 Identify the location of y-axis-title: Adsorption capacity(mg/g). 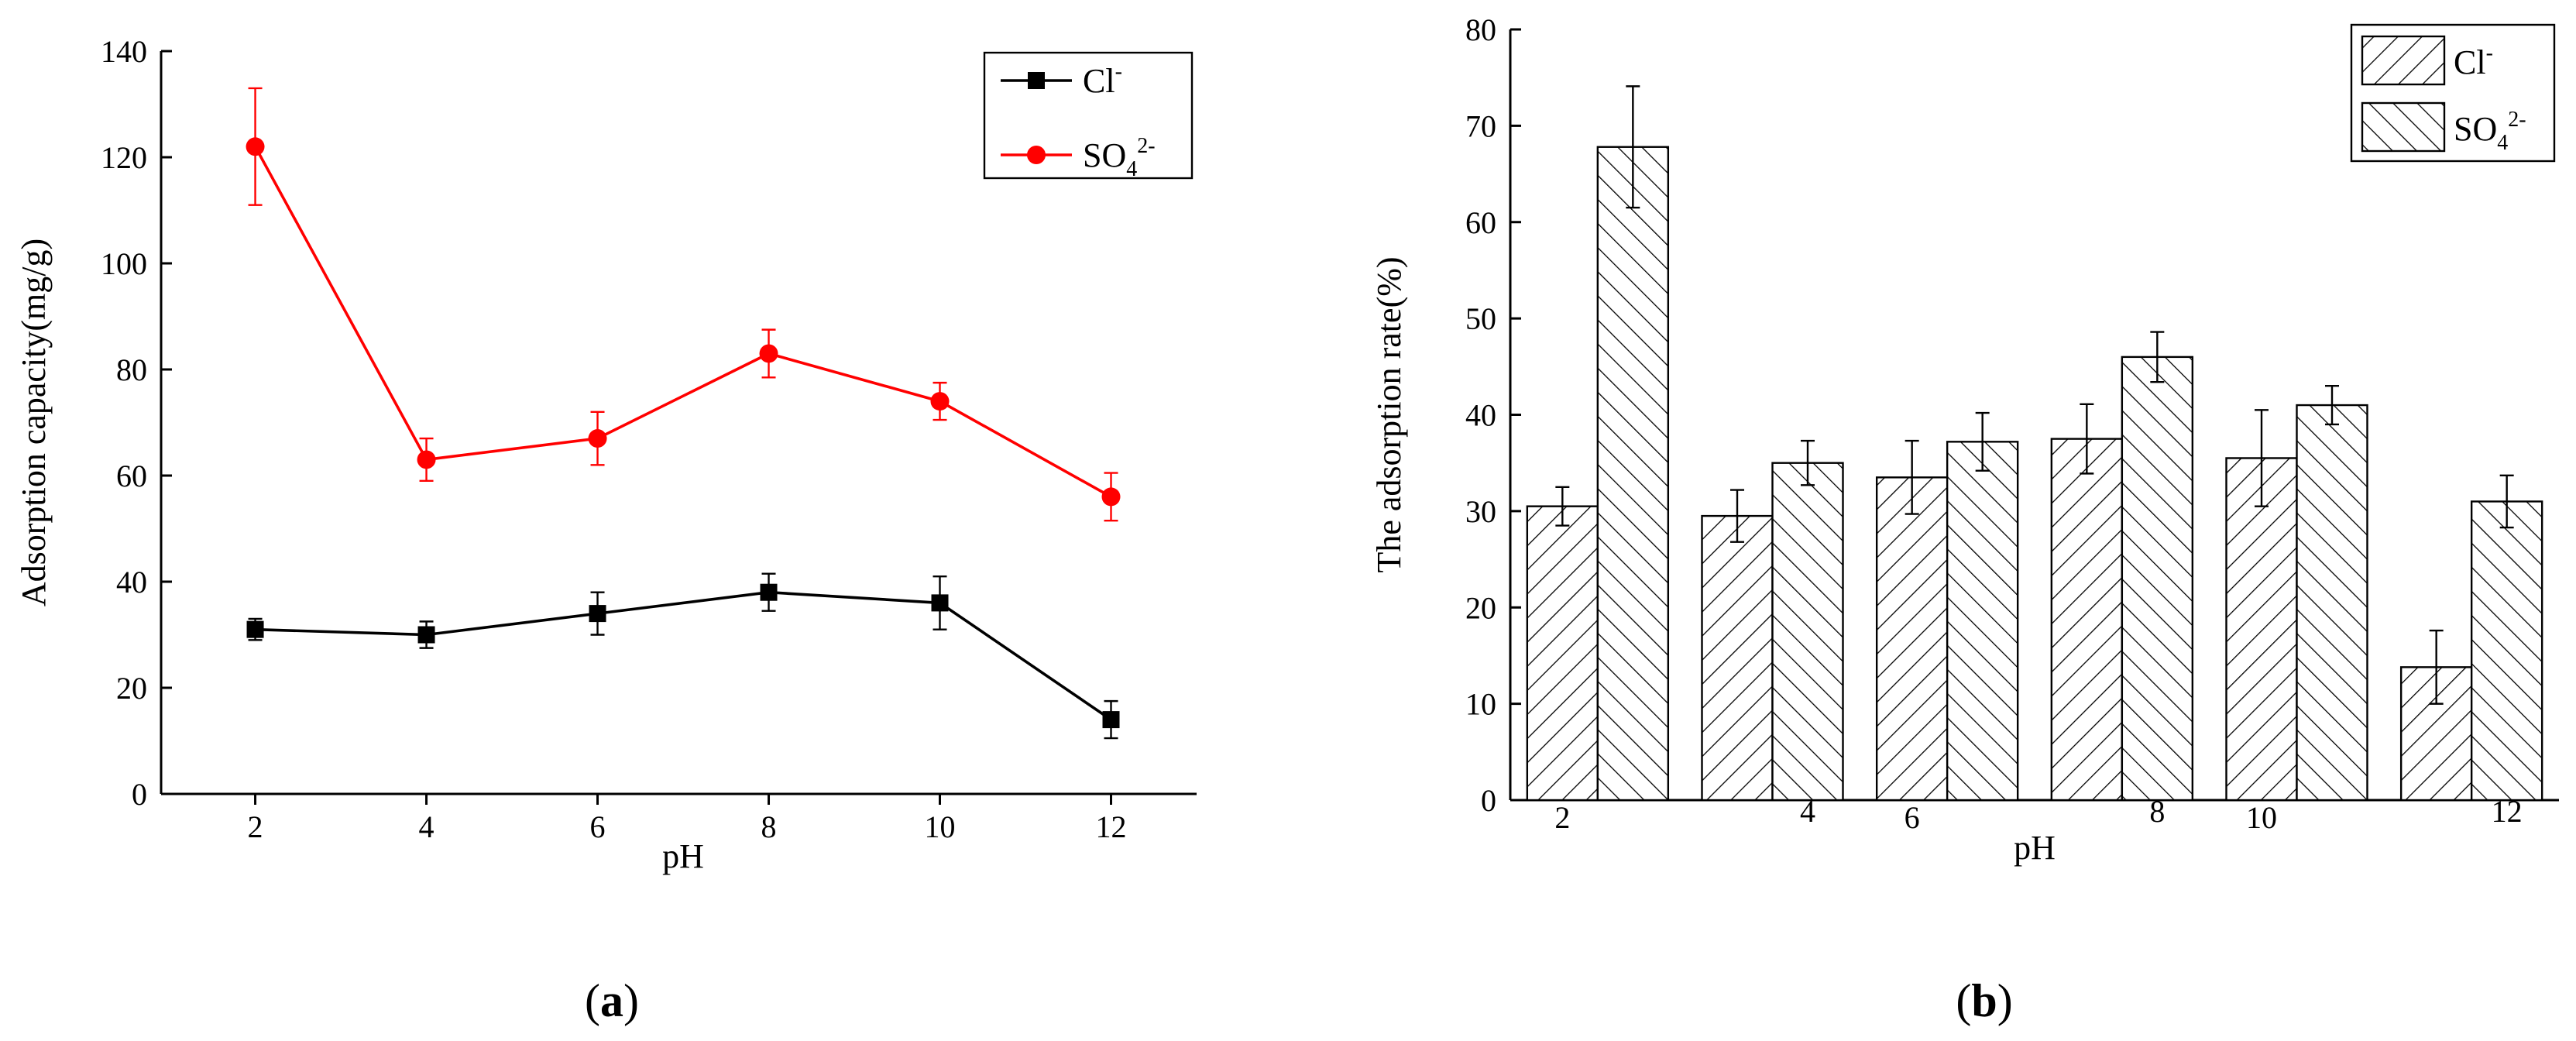
(34, 422).